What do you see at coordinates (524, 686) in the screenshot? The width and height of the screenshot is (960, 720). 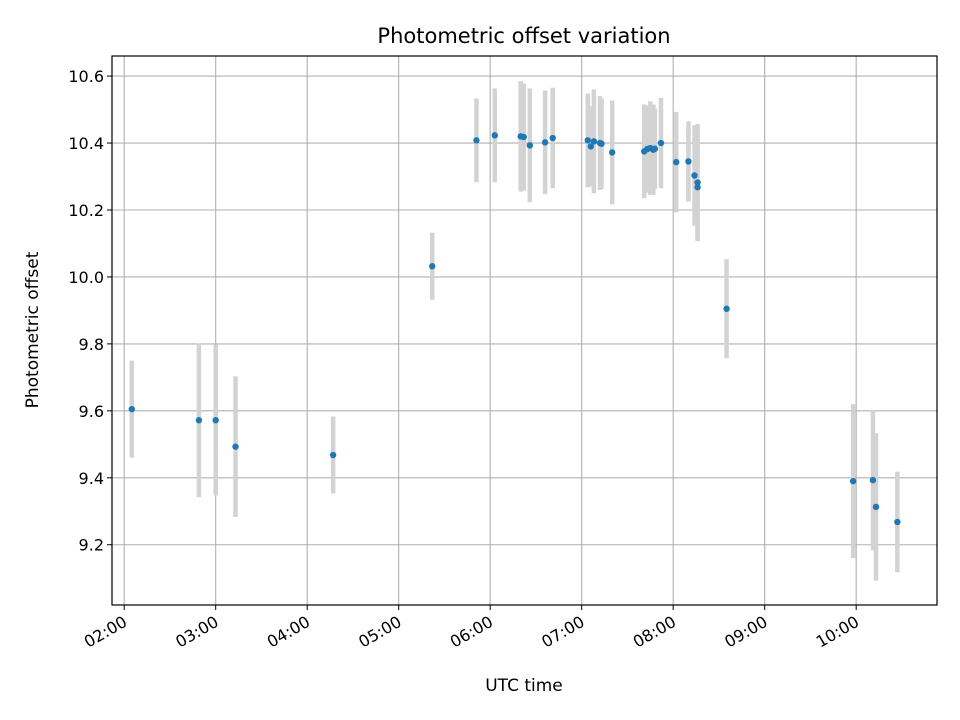 I see `x-axis-label: UTC time` at bounding box center [524, 686].